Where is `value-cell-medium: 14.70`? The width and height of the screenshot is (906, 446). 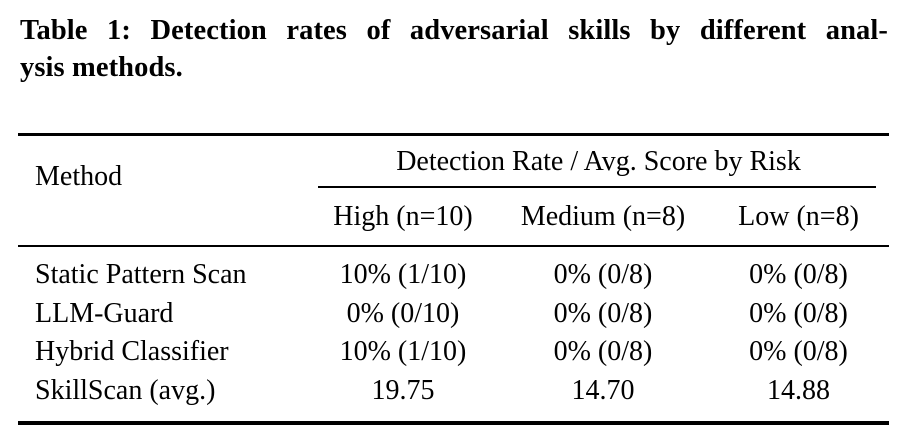
value-cell-medium: 14.70 is located at coordinates (603, 390).